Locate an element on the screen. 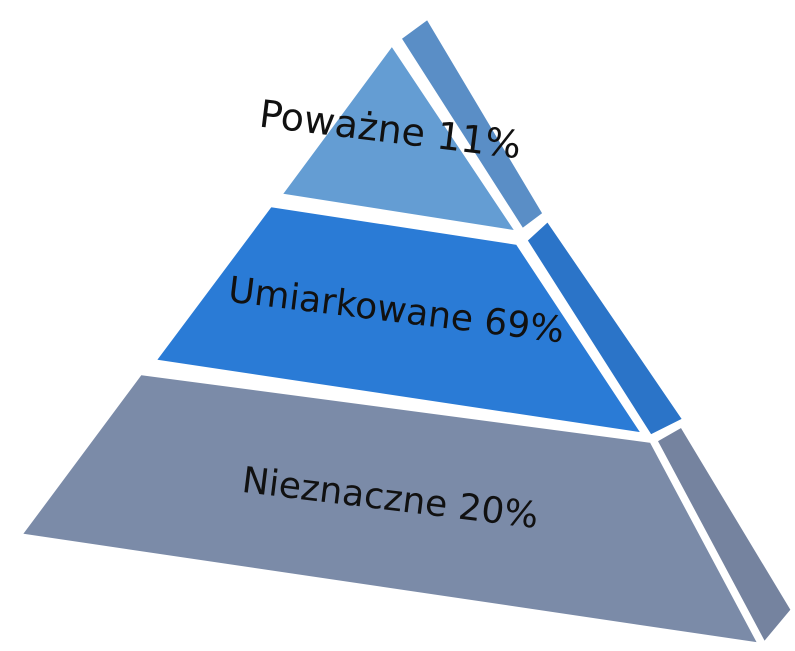 Image resolution: width=795 pixels, height=651 pixels. top-front is located at coordinates (399, 138).